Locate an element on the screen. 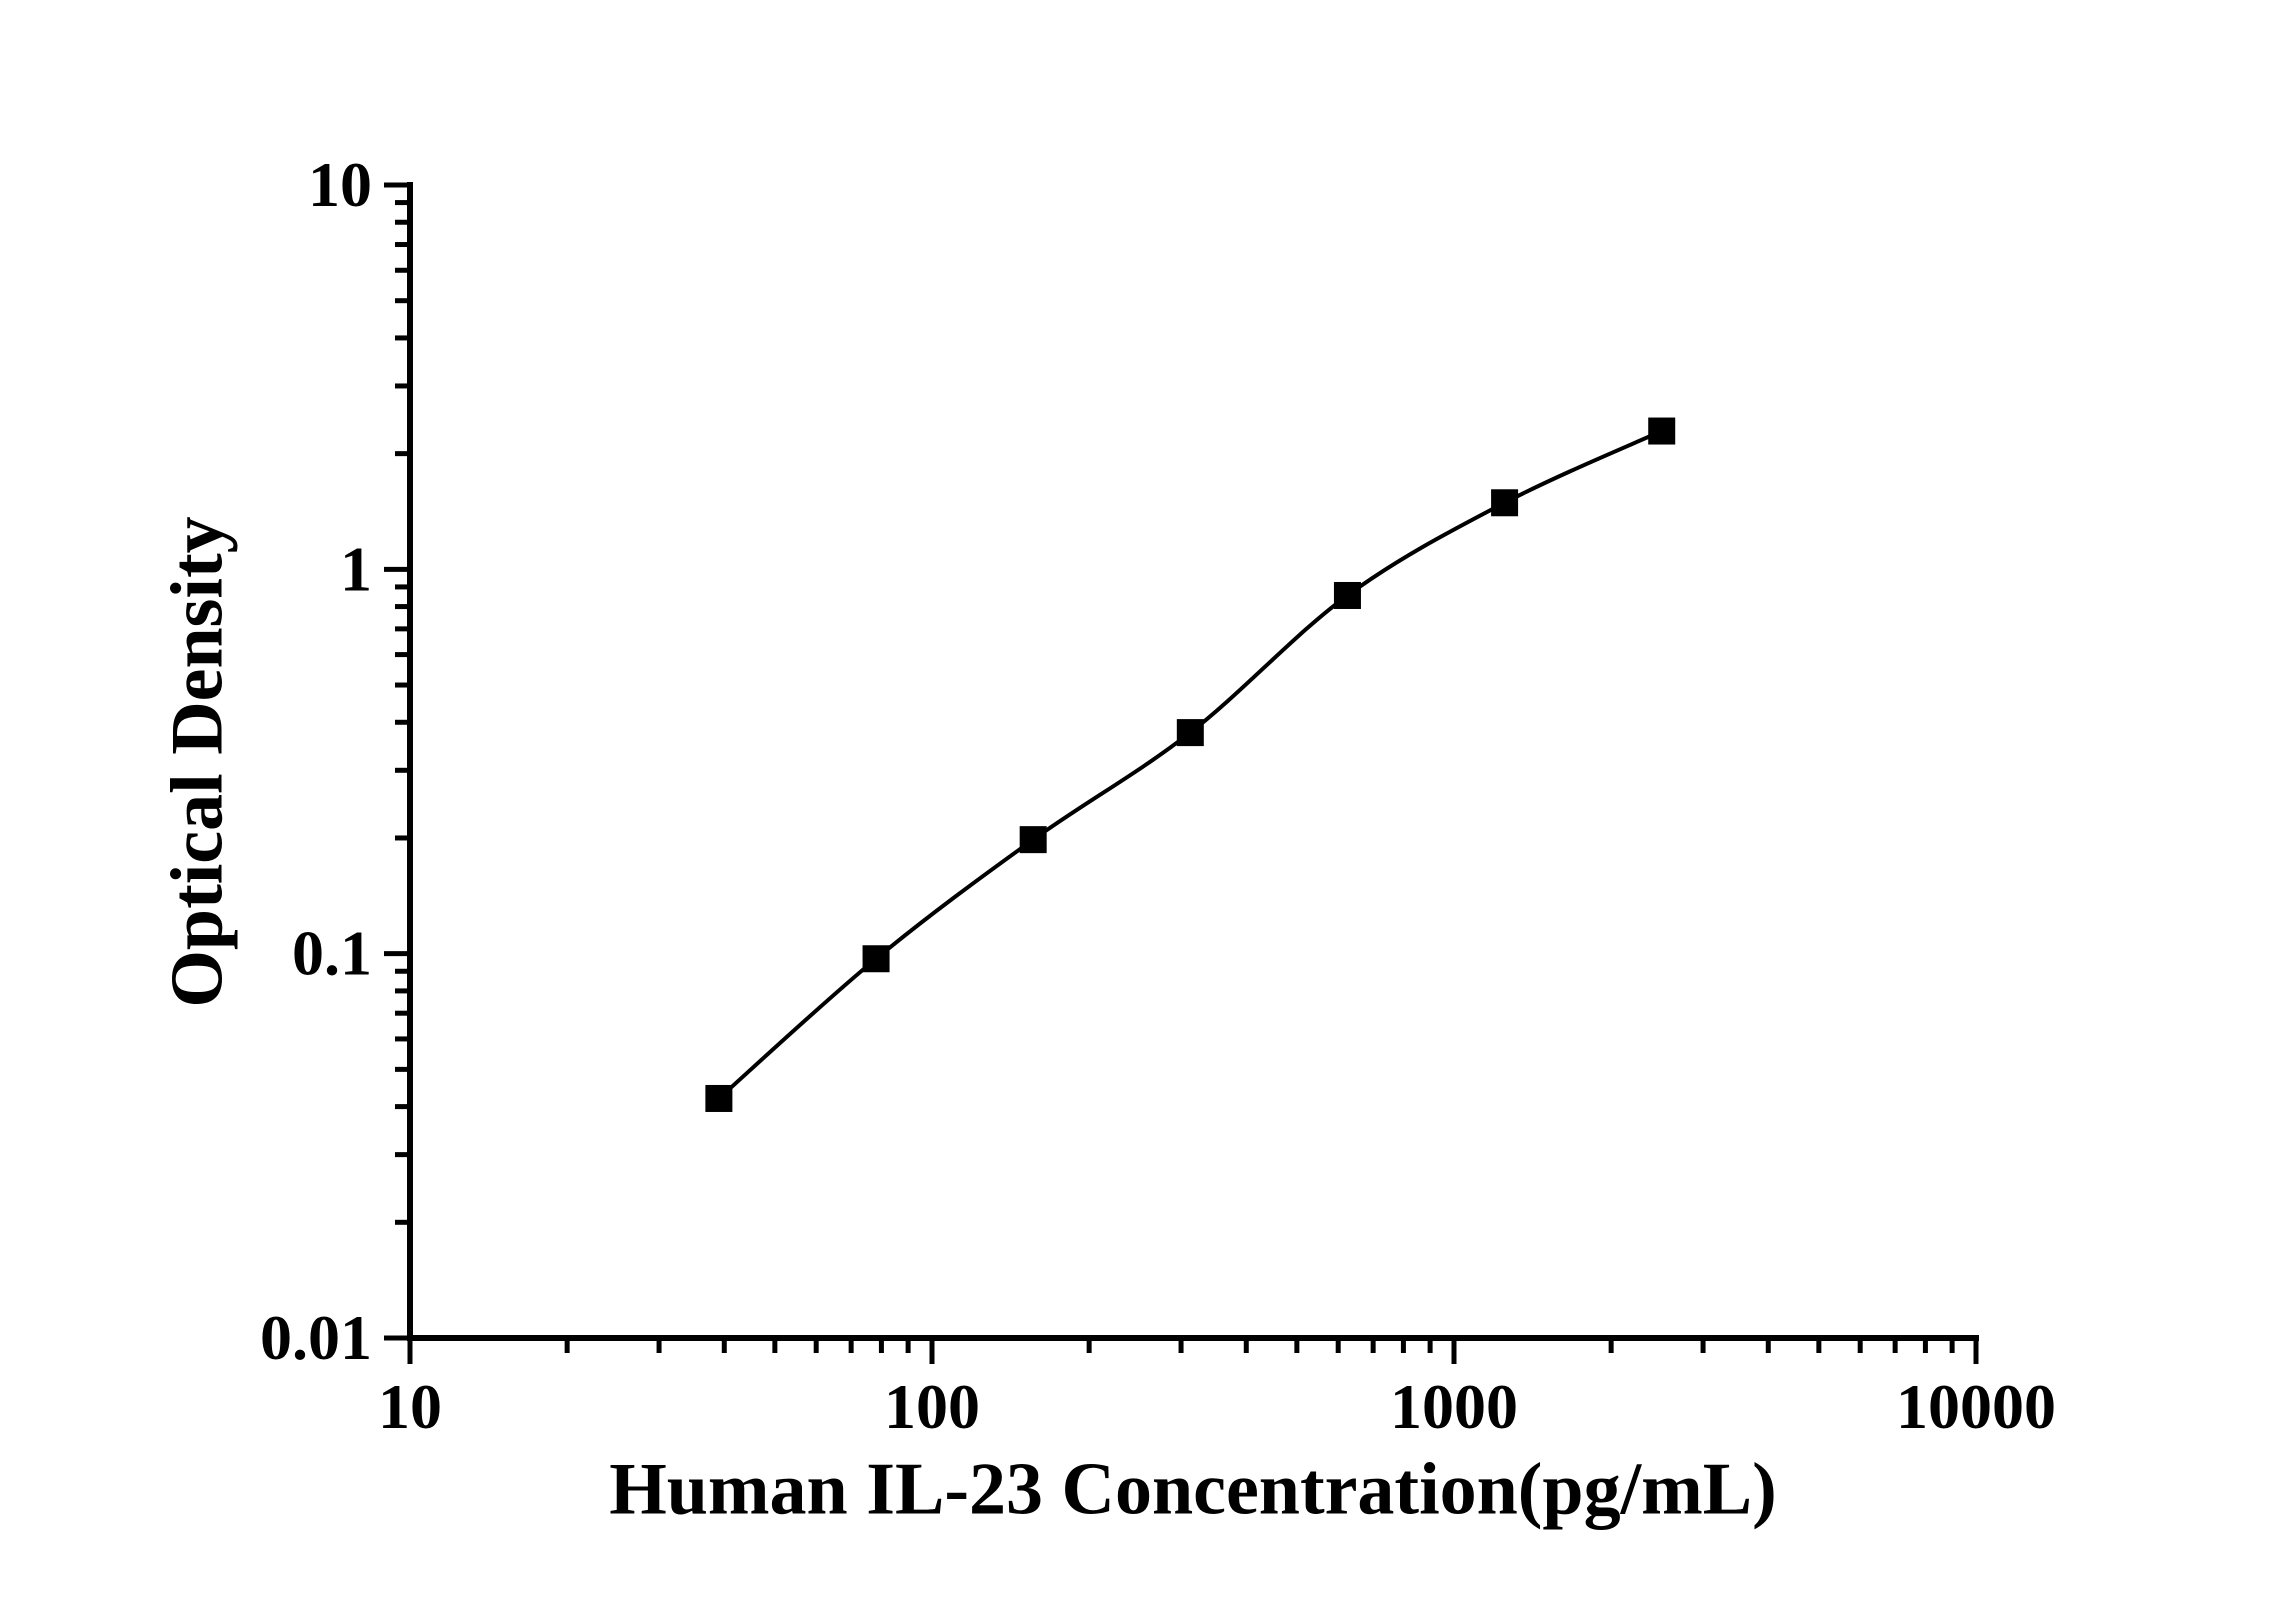 This screenshot has height=1604, width=2296. y-tick-label: 0.1 is located at coordinates (332, 953).